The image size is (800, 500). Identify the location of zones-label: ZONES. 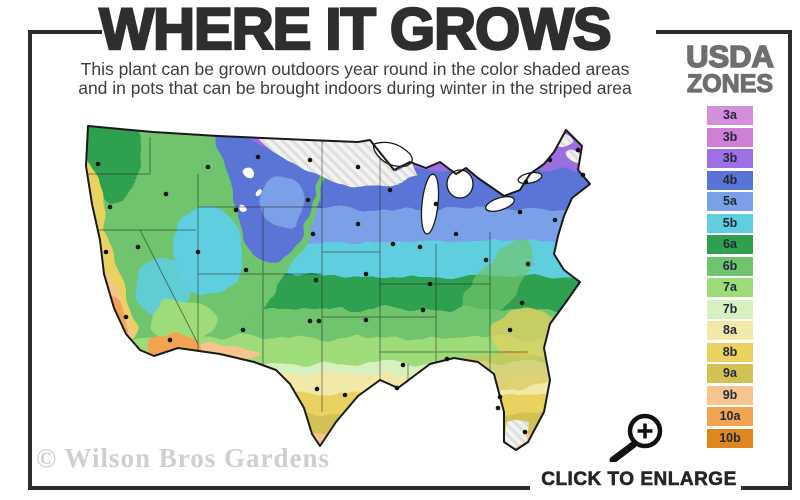
(730, 84).